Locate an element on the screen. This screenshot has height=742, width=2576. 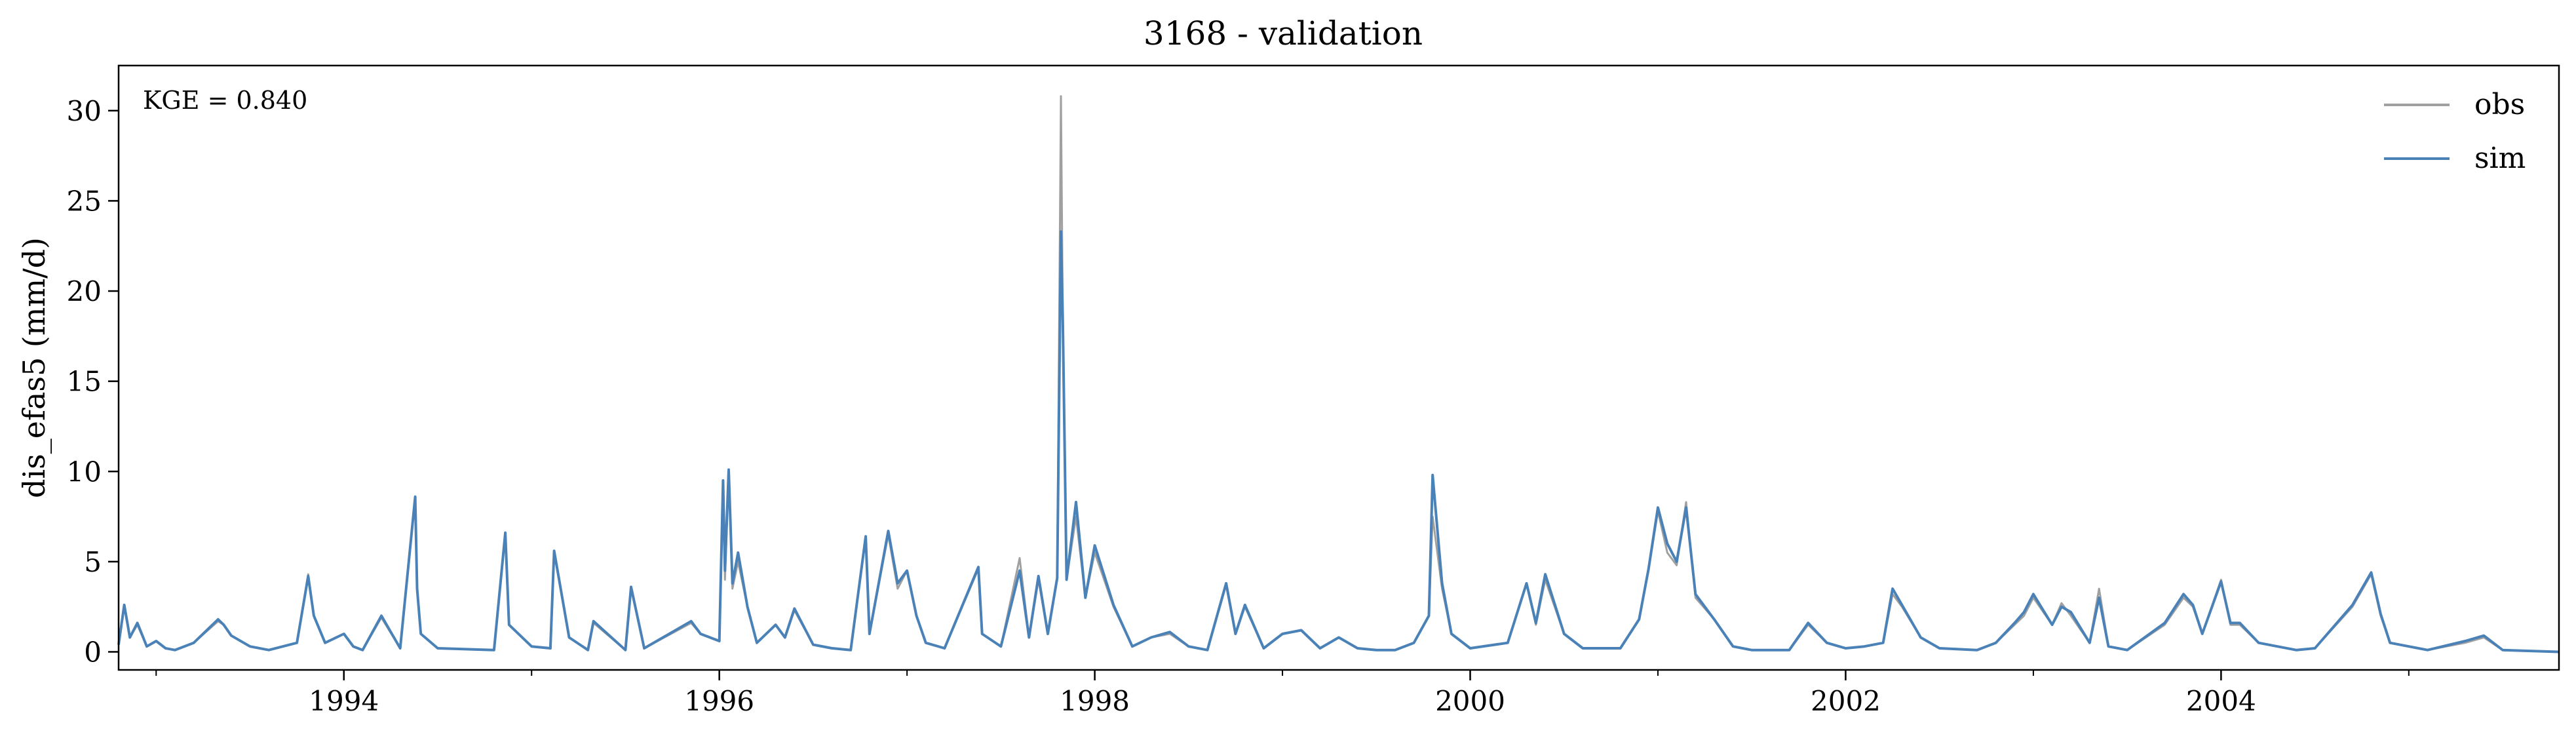
x-tick-label: 1998 is located at coordinates (1095, 701).